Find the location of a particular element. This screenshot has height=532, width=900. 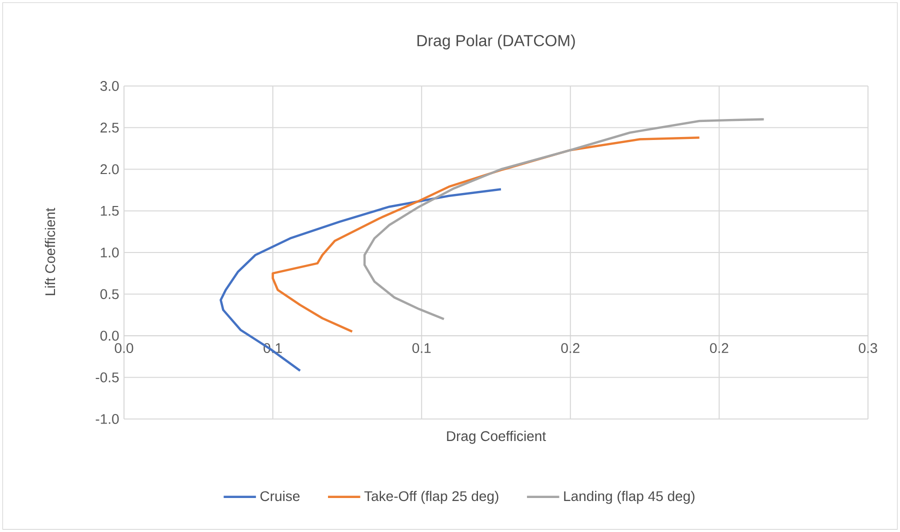

y-tick-label: 2.0 is located at coordinates (109, 169).